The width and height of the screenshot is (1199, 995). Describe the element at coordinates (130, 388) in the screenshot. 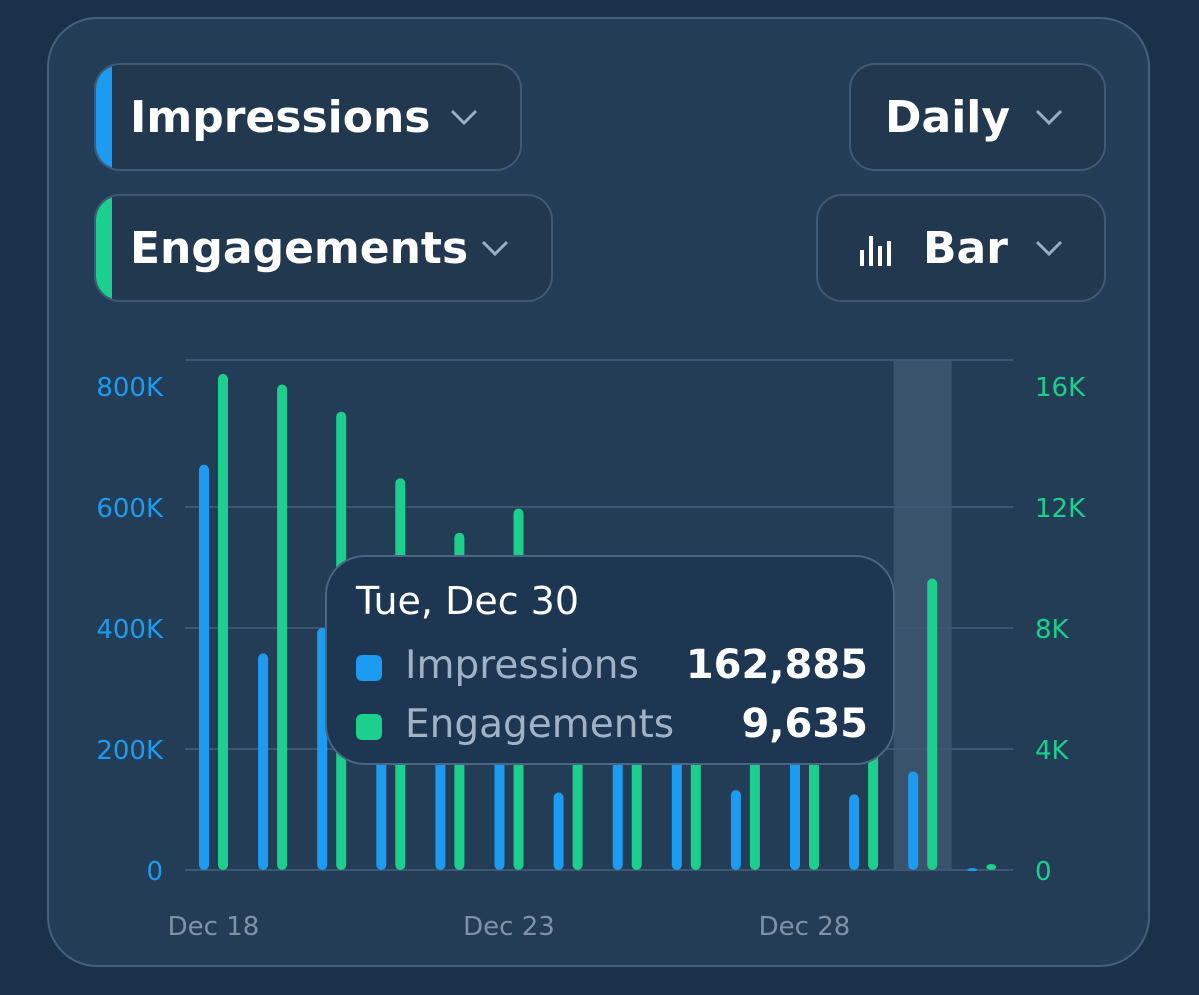

I see `y-left-tick-label: 800K` at that location.